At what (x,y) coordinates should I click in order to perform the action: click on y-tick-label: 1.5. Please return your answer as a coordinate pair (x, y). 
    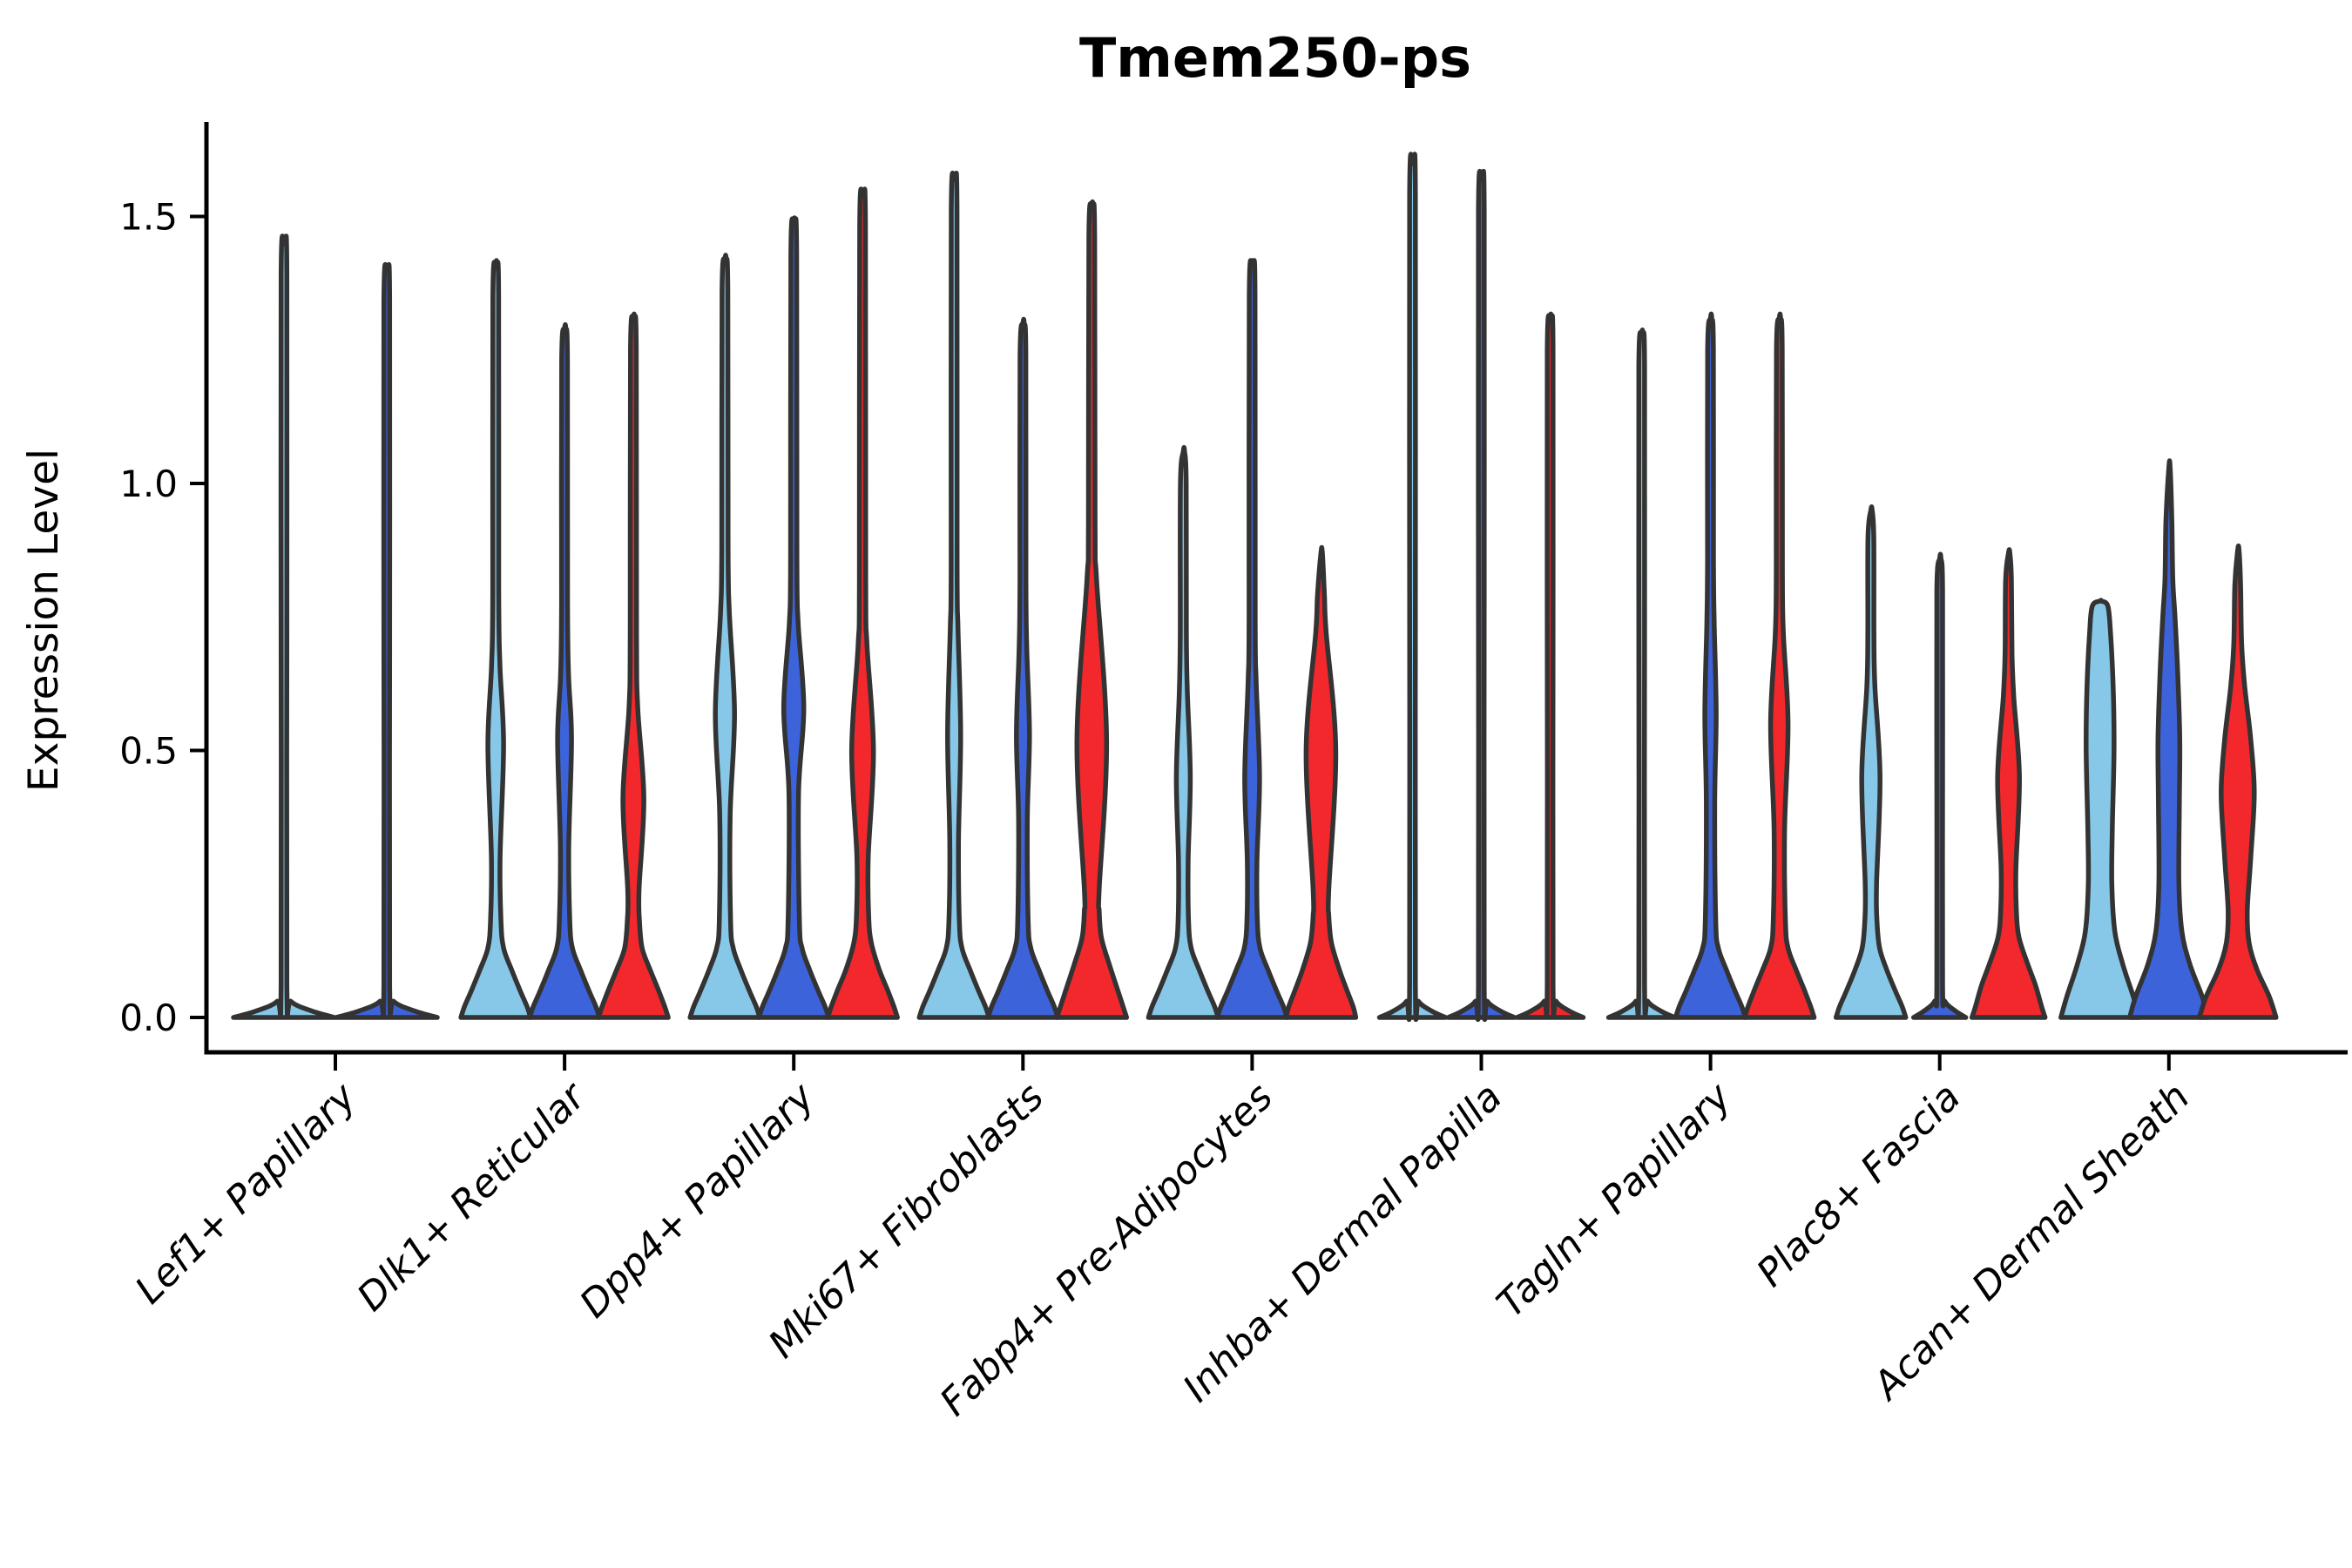
    Looking at the image, I should click on (148, 217).